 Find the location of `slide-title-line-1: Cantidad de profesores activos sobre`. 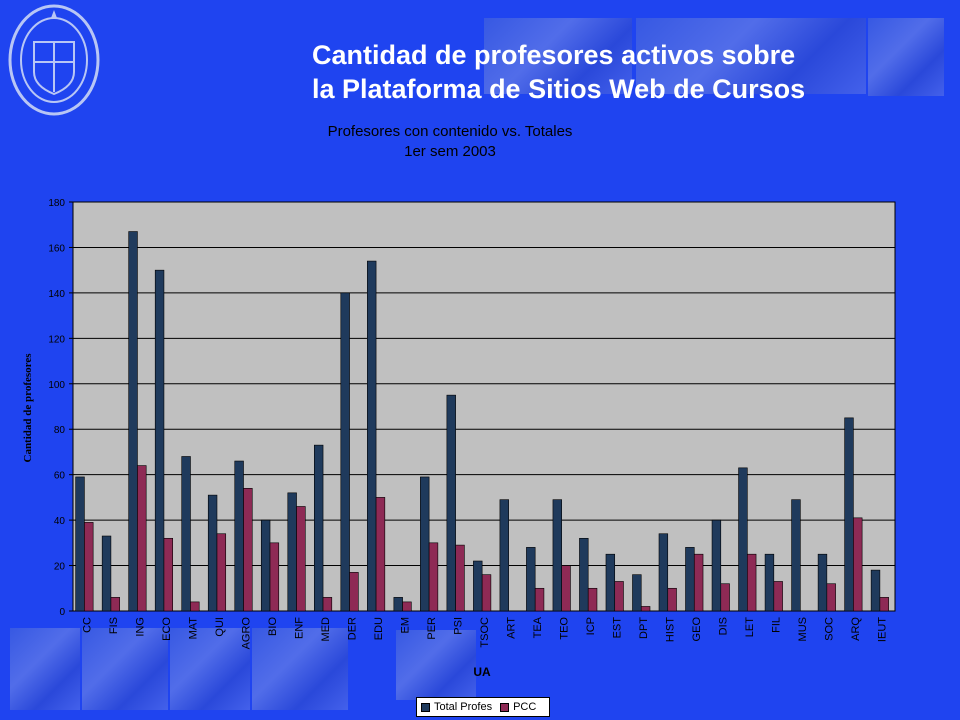

slide-title-line-1: Cantidad de profesores activos sobre is located at coordinates (554, 55).